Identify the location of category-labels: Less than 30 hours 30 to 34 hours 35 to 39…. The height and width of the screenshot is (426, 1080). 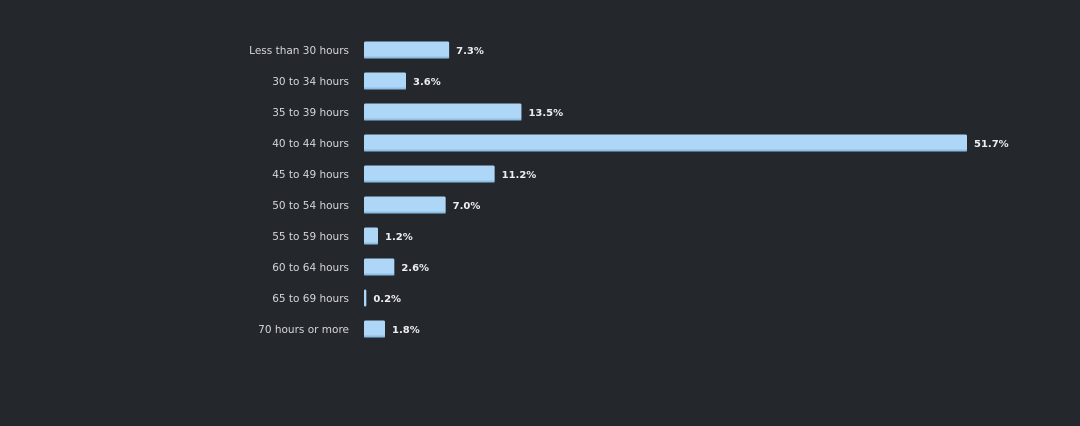
(299, 190).